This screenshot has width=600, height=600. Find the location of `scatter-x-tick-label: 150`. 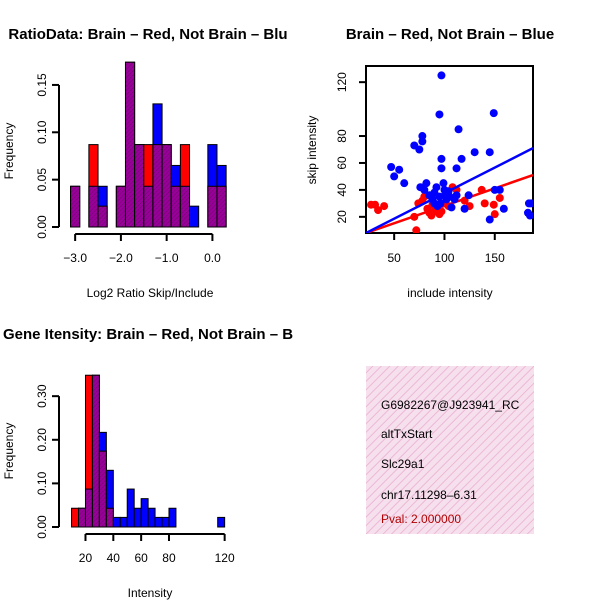

scatter-x-tick-label: 150 is located at coordinates (495, 258).